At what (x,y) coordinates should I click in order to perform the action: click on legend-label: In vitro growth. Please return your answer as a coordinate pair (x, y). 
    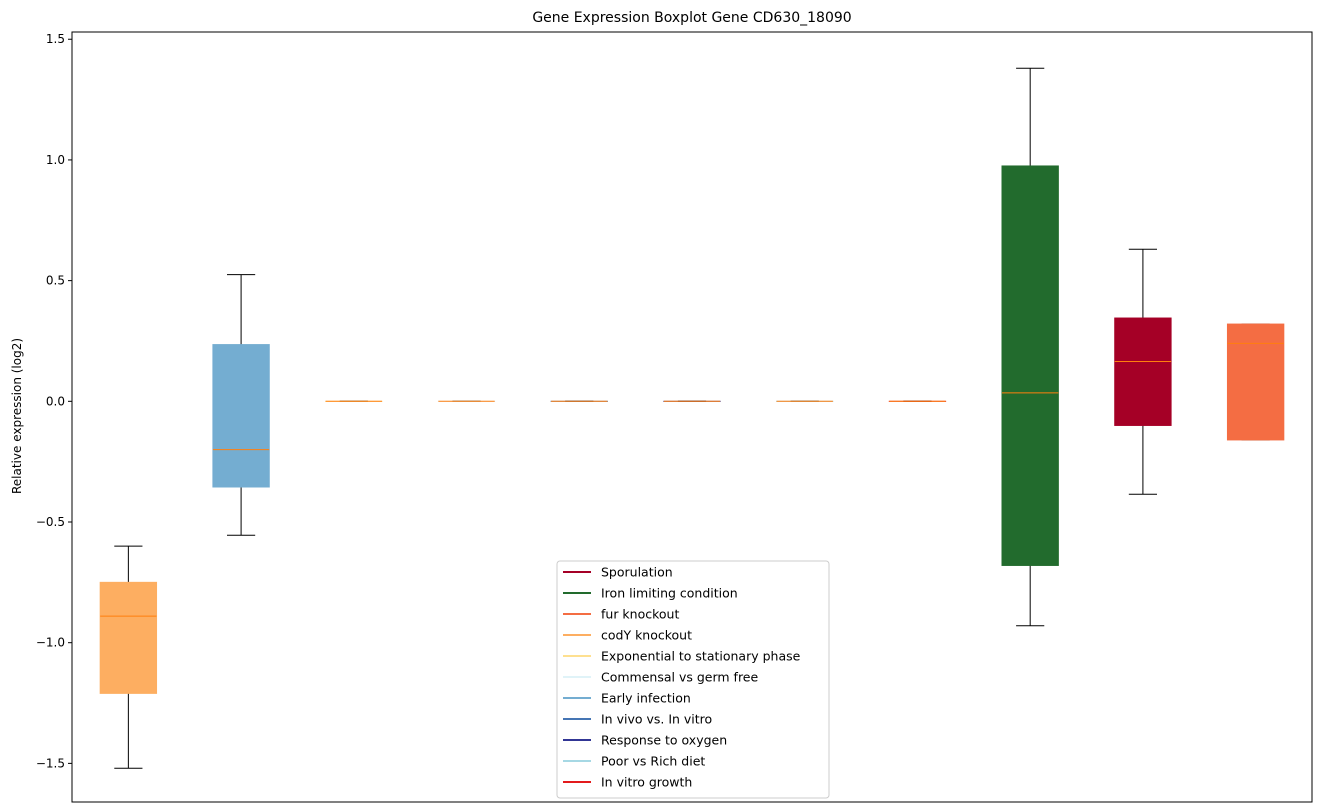
    Looking at the image, I should click on (646, 782).